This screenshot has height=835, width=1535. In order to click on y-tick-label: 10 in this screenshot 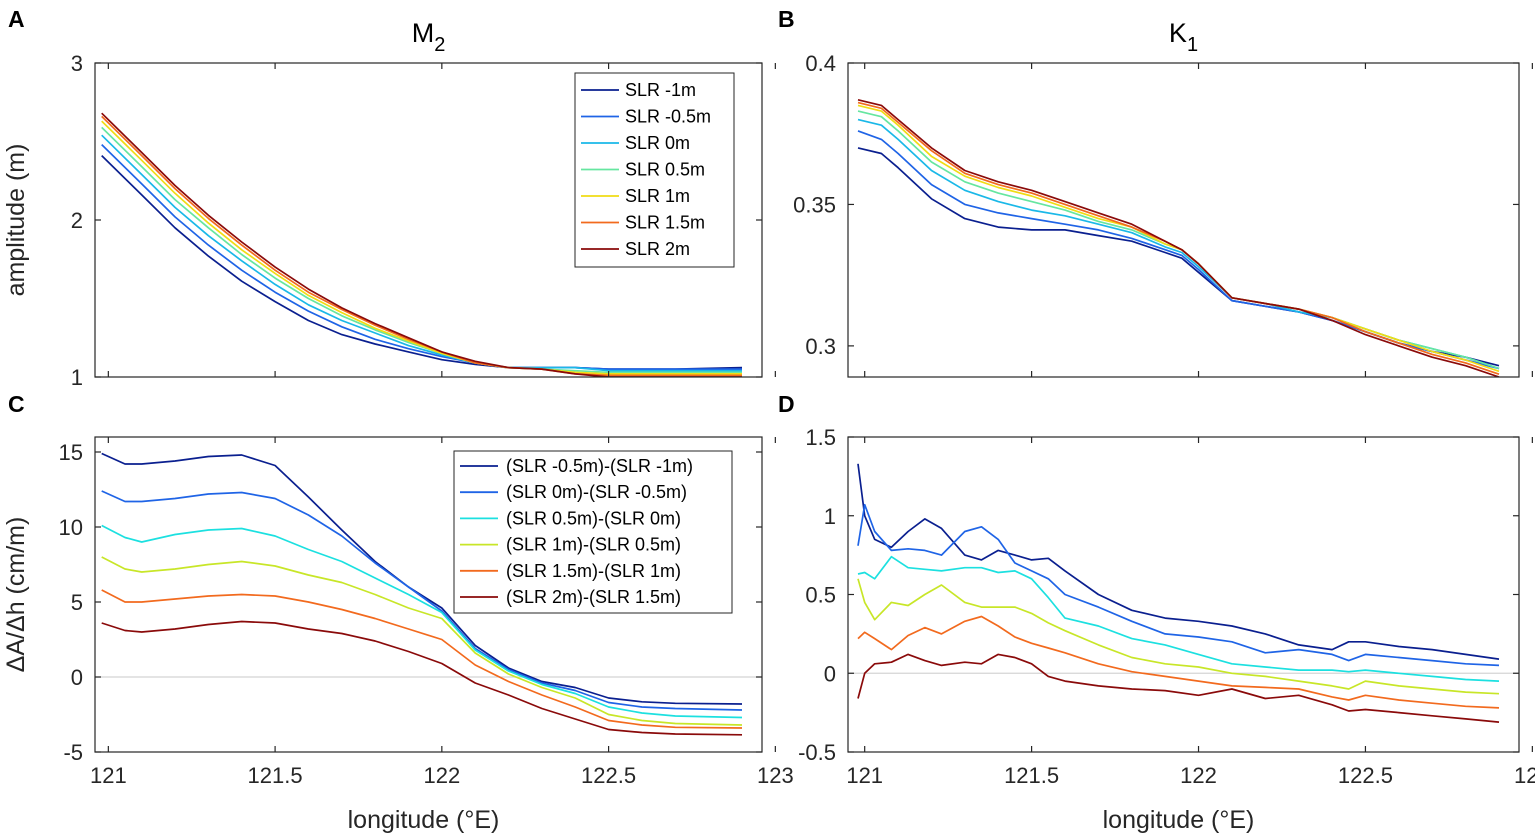, I will do `click(71, 527)`.